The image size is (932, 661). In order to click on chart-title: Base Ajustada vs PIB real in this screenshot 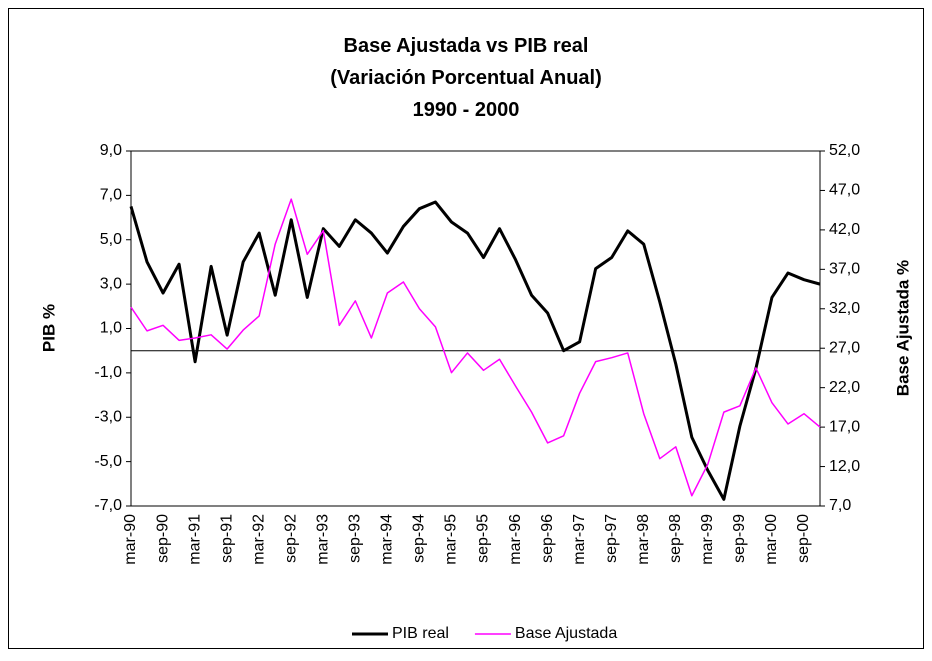, I will do `click(466, 46)`.